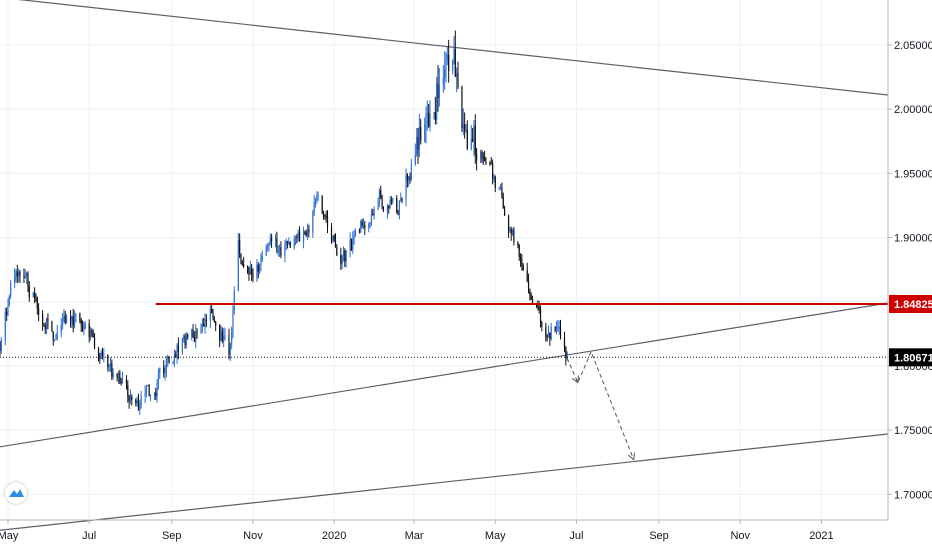 Image resolution: width=932 pixels, height=550 pixels. What do you see at coordinates (632, 456) in the screenshot?
I see `projection-arrowhead-icon` at bounding box center [632, 456].